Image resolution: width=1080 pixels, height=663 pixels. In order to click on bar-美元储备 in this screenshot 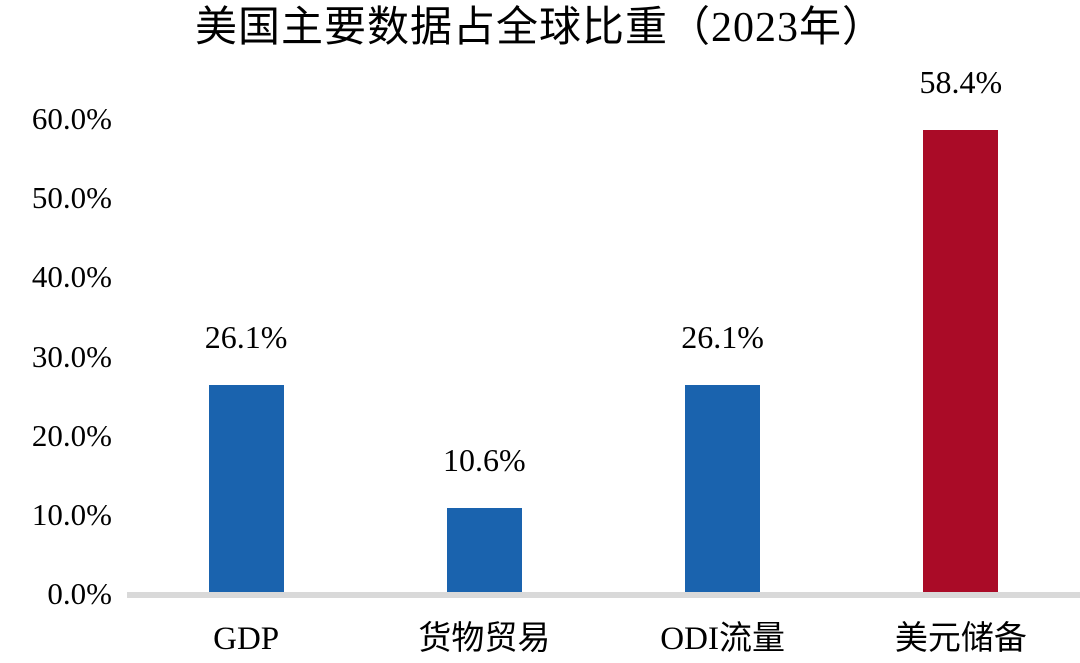, I will do `click(961, 360)`.